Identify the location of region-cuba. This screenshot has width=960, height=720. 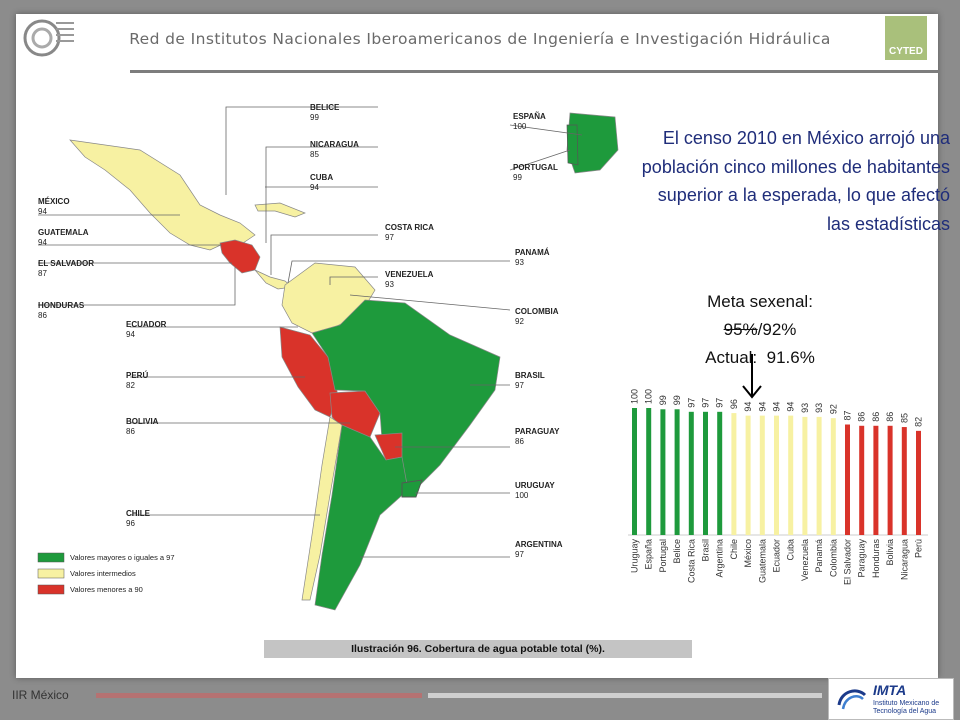
(280, 210).